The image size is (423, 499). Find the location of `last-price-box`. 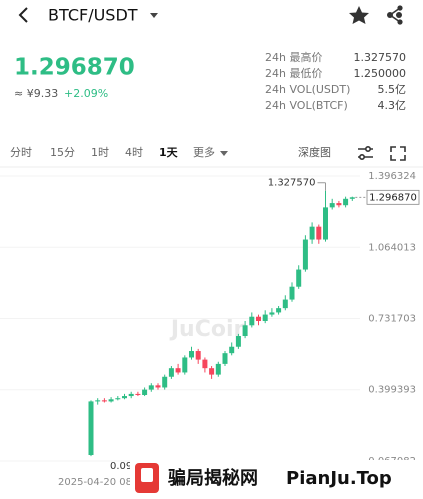

last-price-box is located at coordinates (393, 197).